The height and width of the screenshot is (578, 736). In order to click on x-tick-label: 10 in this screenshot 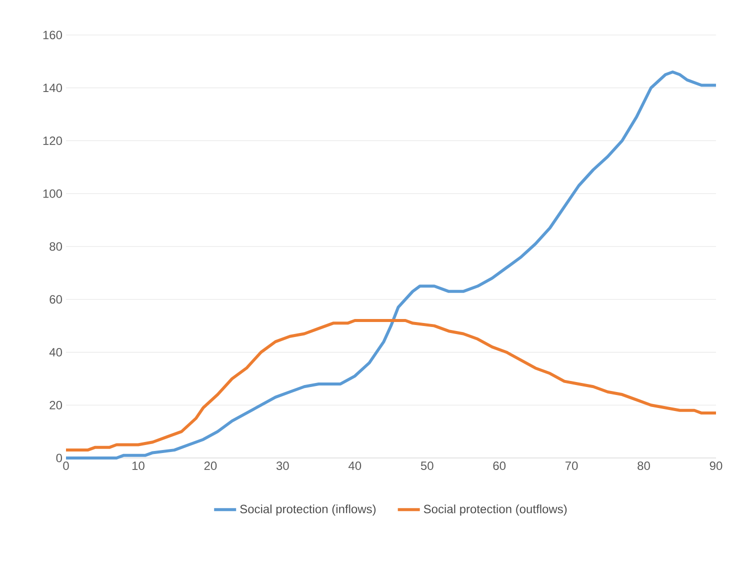, I will do `click(138, 466)`.